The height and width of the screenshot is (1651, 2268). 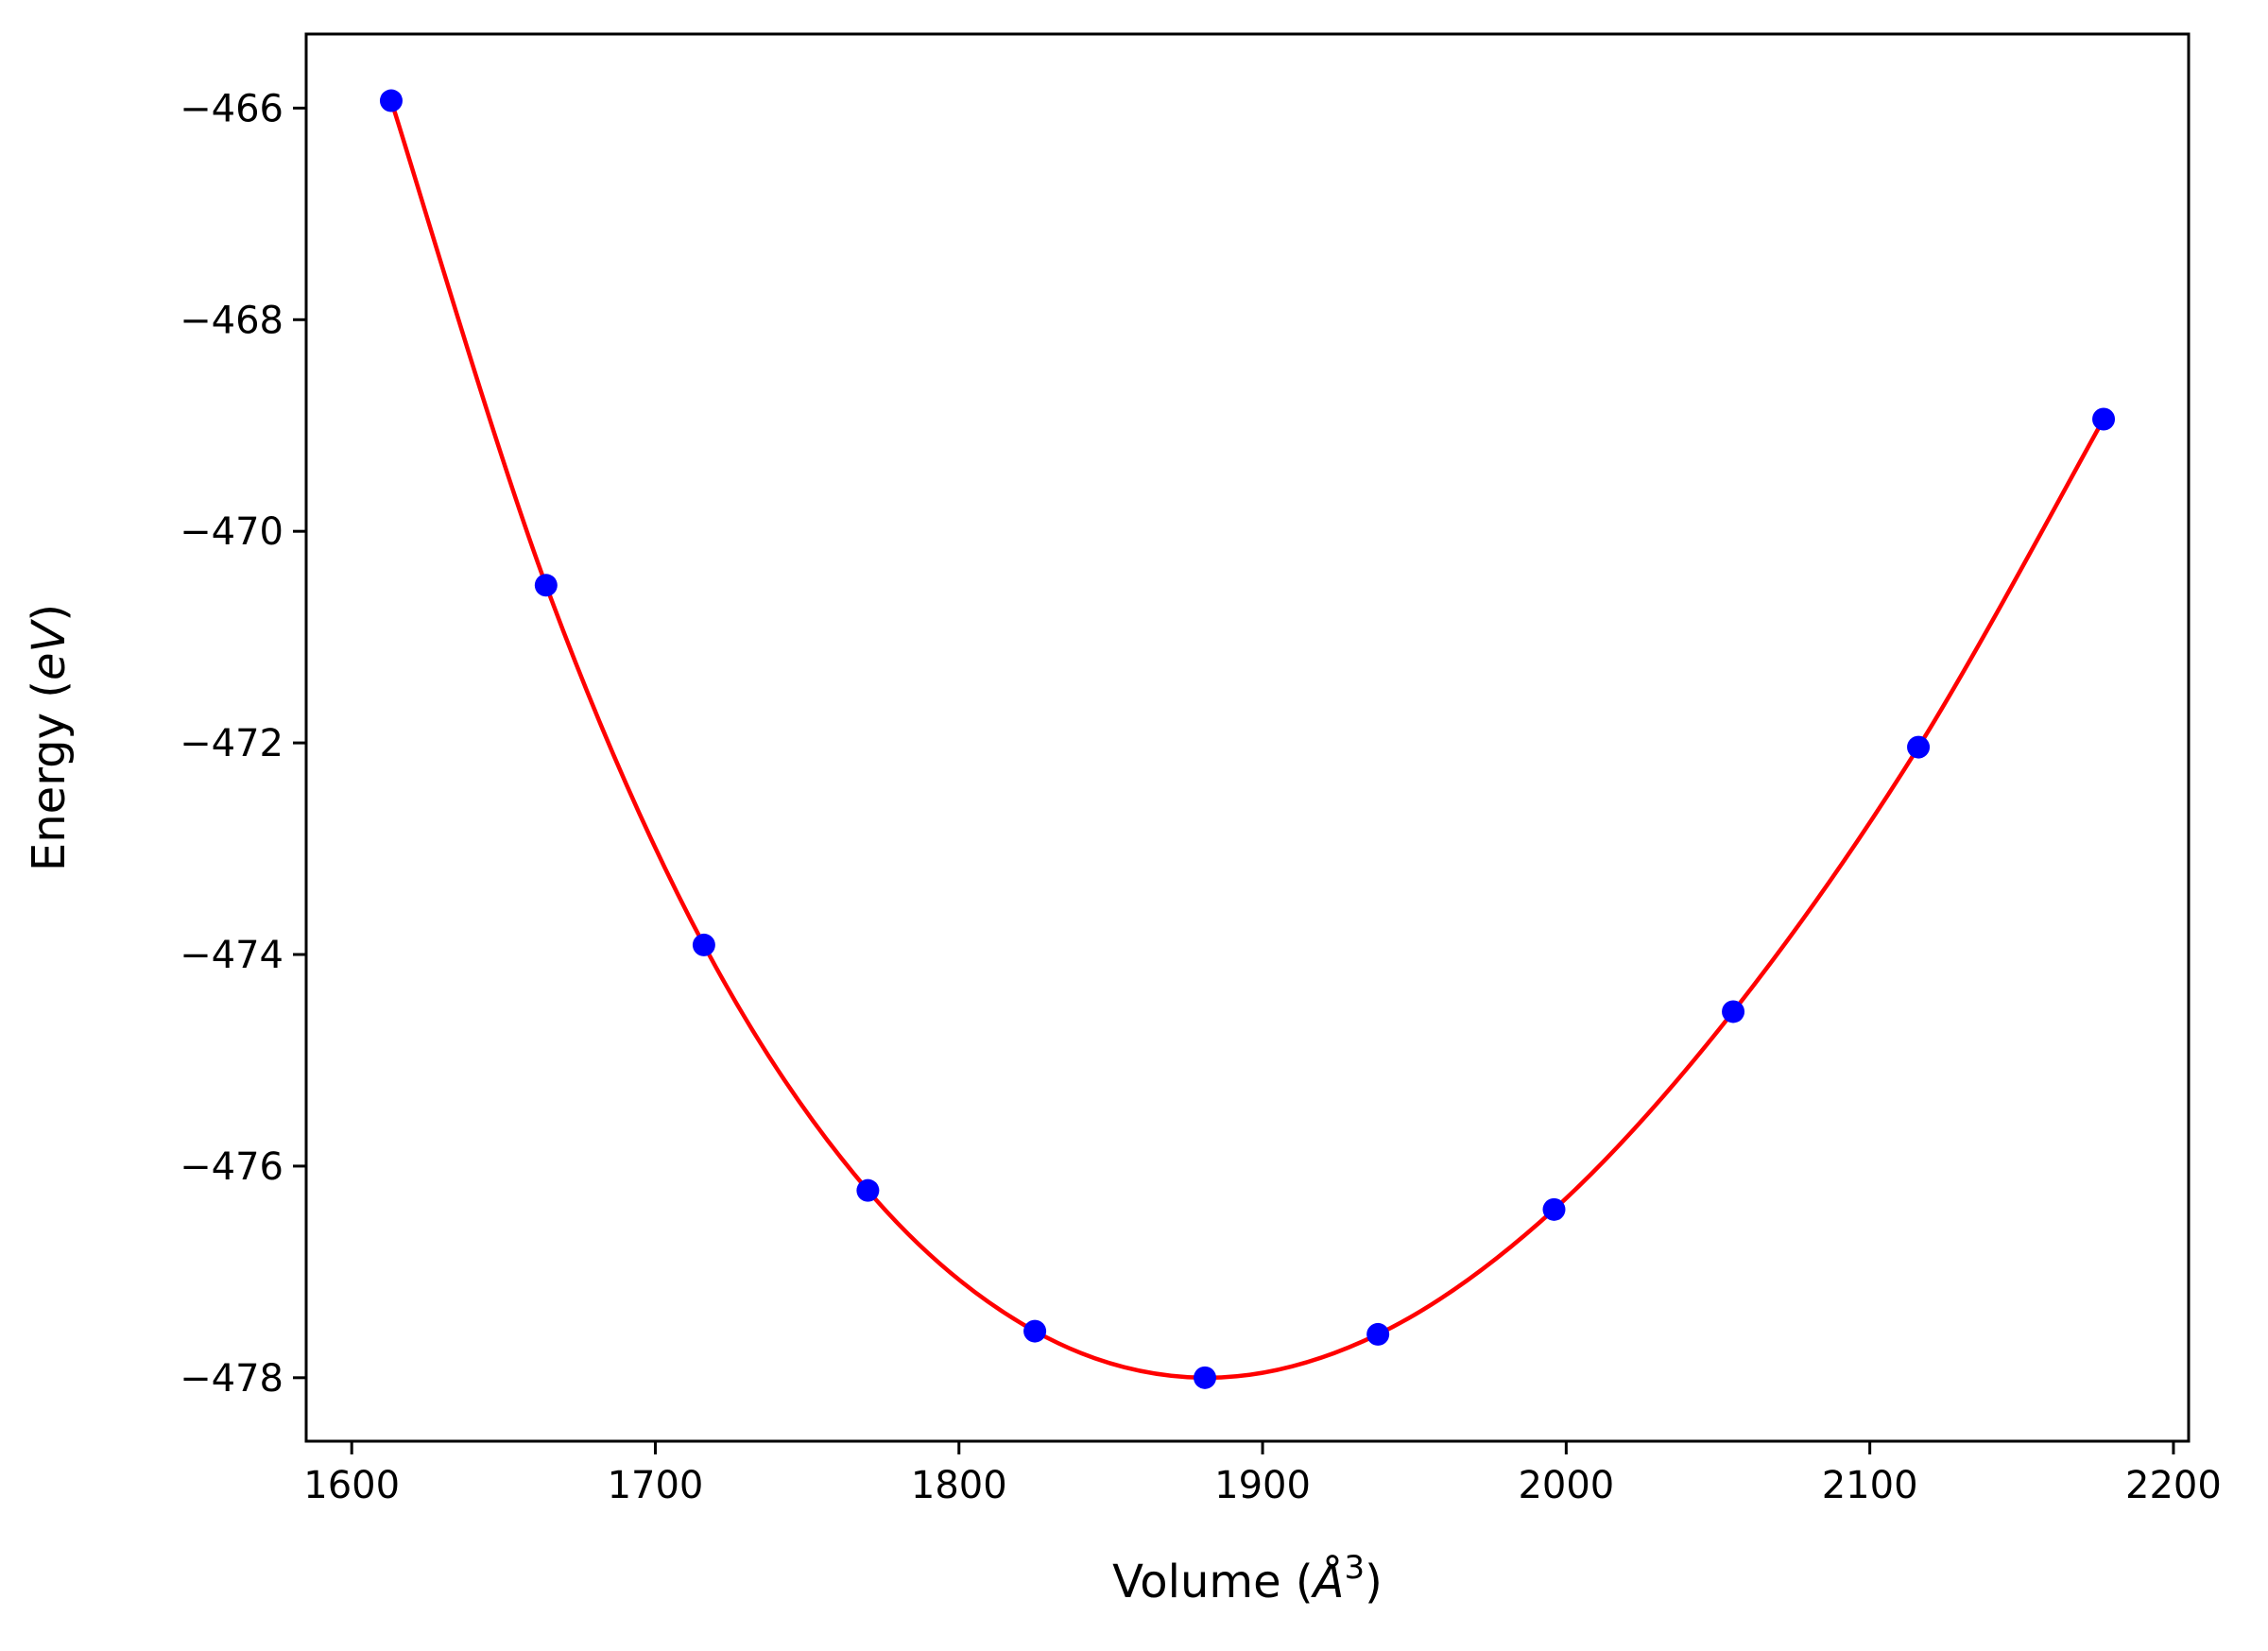 What do you see at coordinates (1870, 1485) in the screenshot?
I see `x-tick-label: 2100` at bounding box center [1870, 1485].